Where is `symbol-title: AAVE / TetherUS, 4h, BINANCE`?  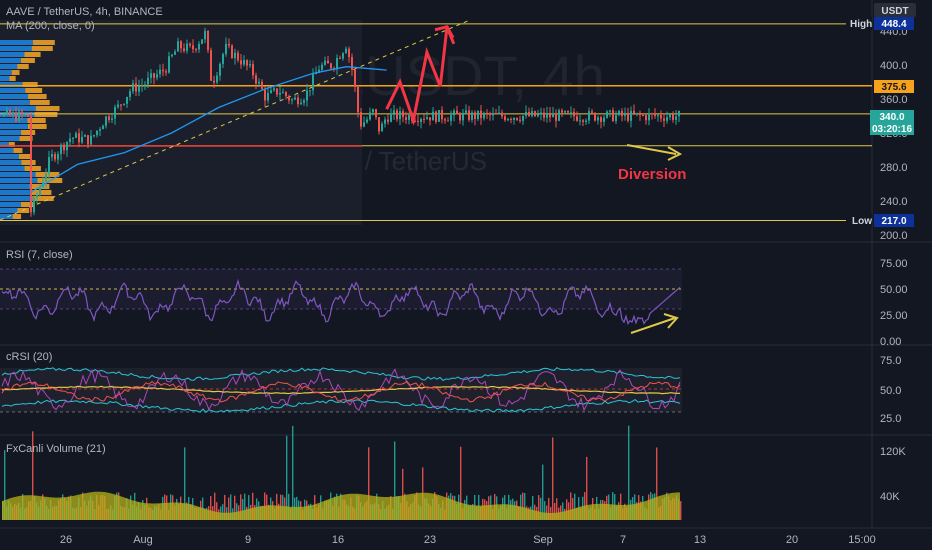
symbol-title: AAVE / TetherUS, 4h, BINANCE is located at coordinates (84, 12).